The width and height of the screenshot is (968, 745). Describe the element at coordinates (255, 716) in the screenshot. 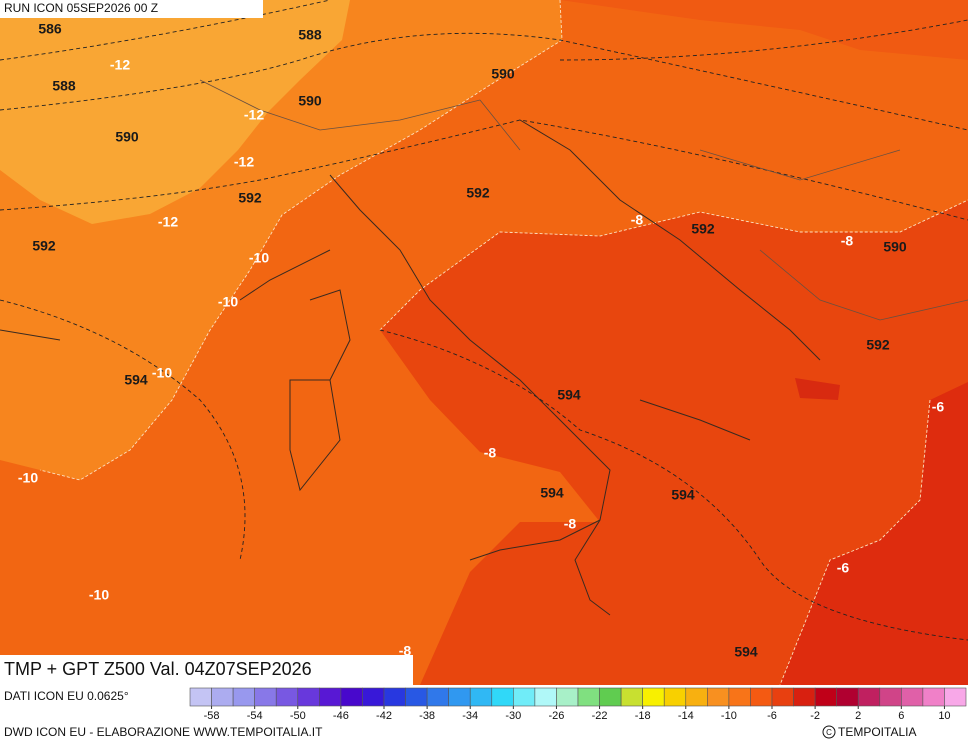

I see `legend-tick-label: -54` at that location.